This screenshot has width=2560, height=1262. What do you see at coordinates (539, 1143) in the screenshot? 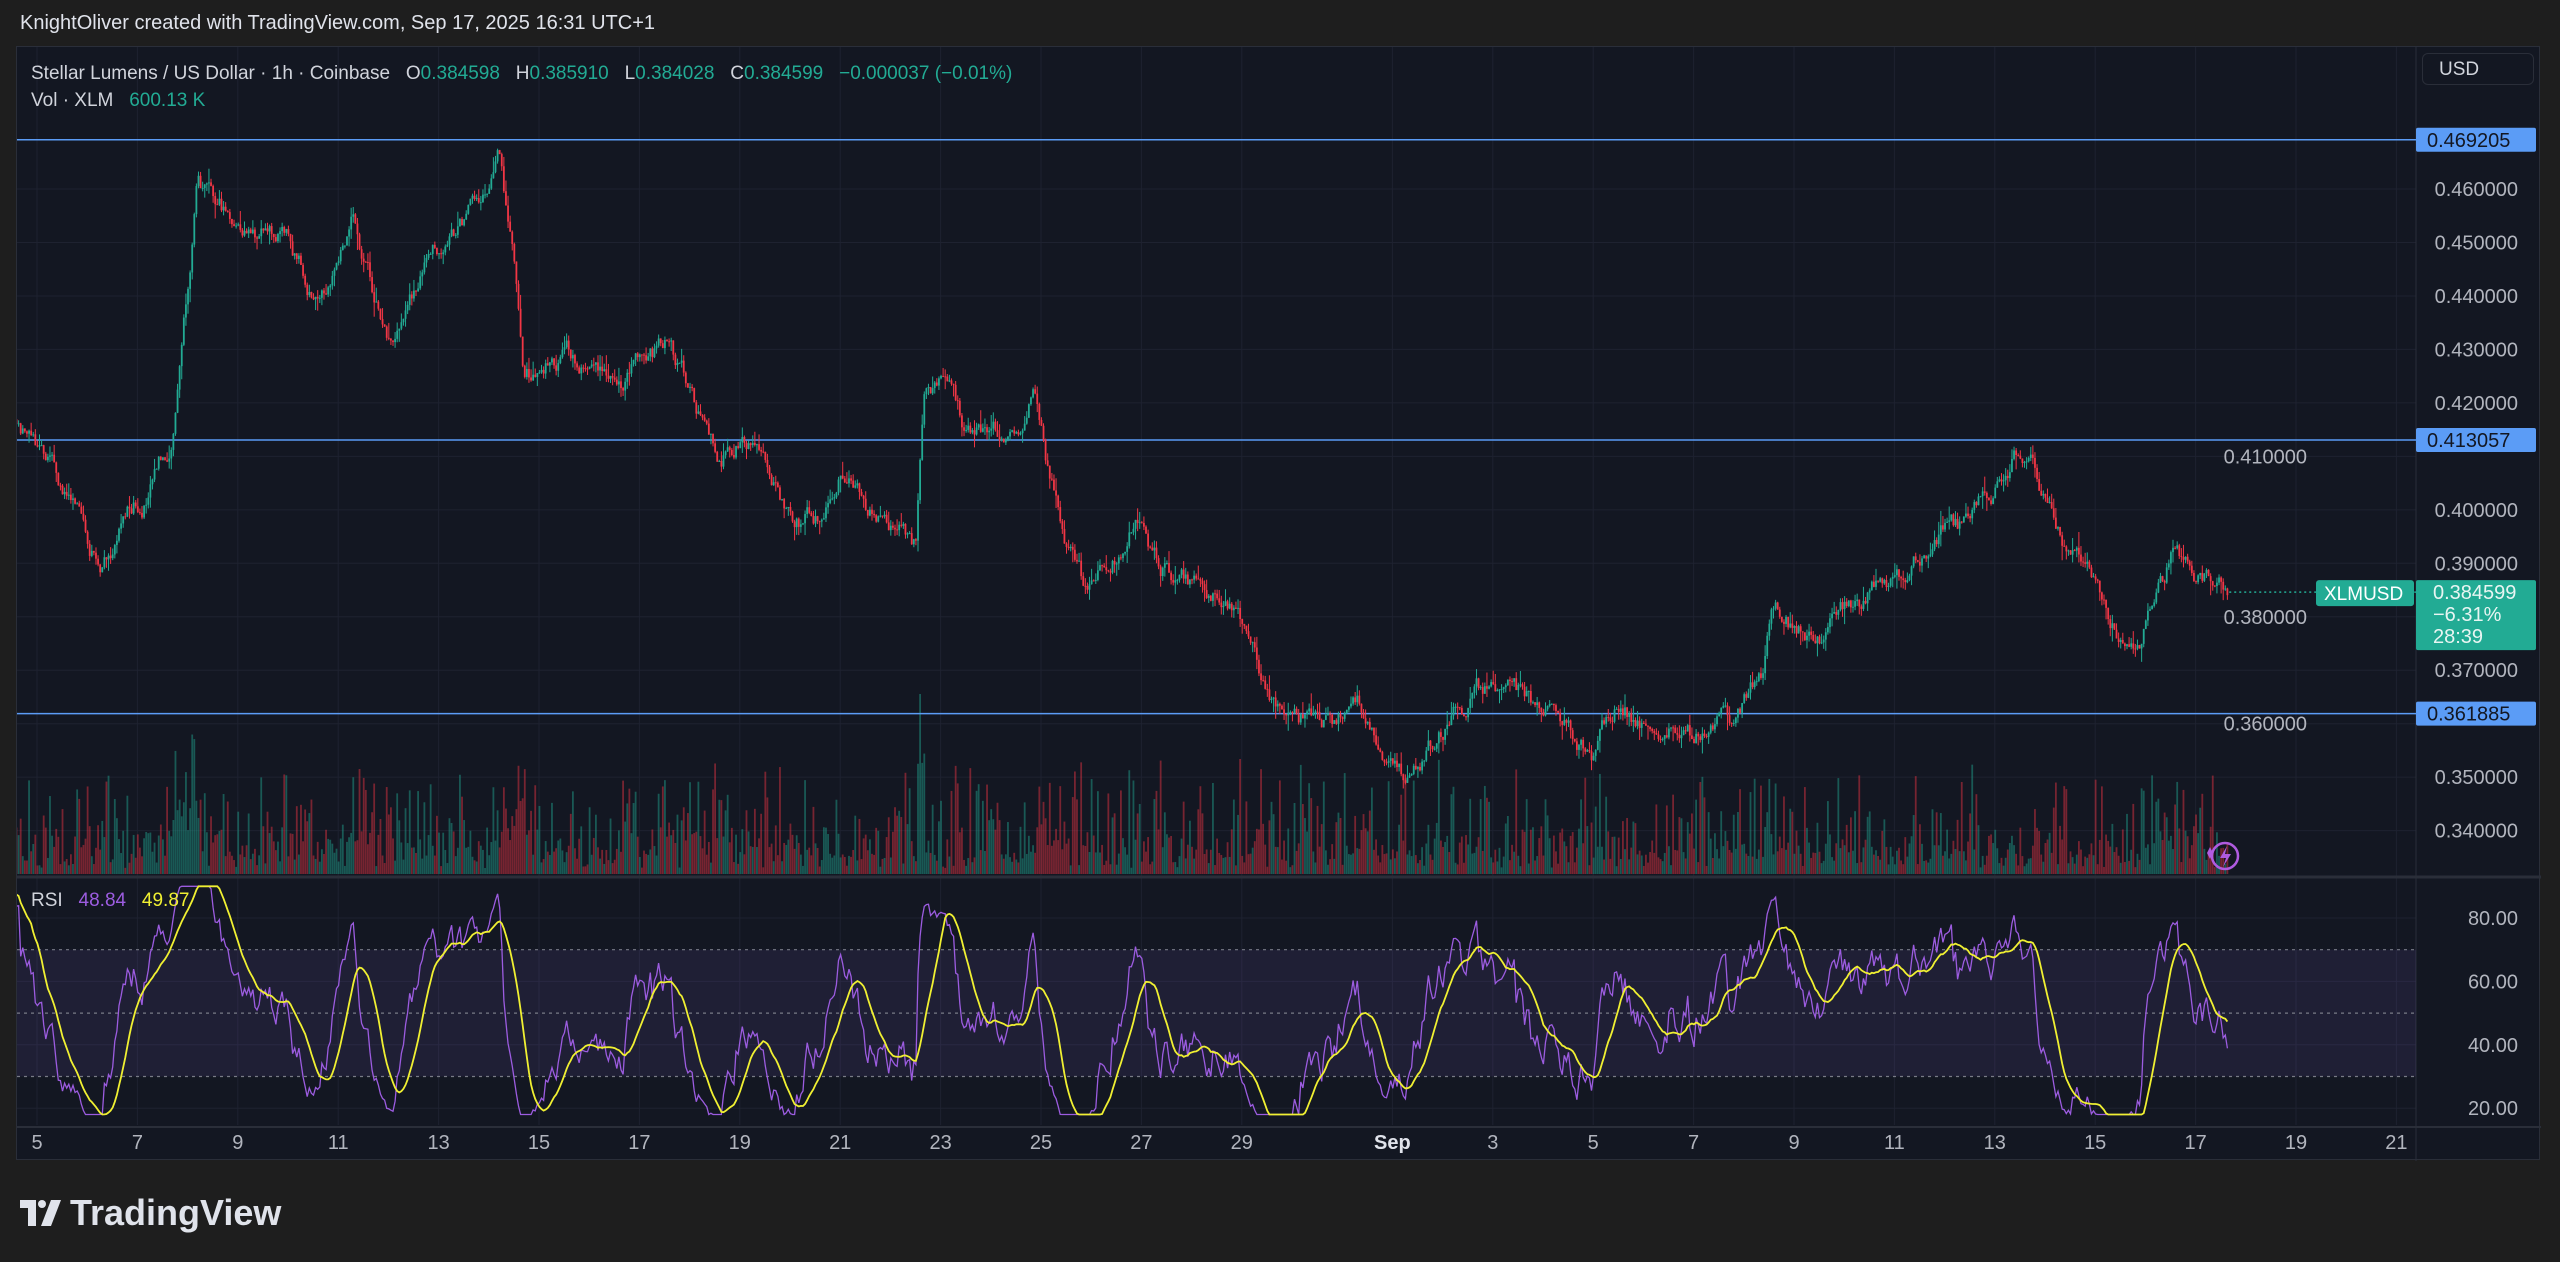
I see `time-tick-label: 15` at bounding box center [539, 1143].